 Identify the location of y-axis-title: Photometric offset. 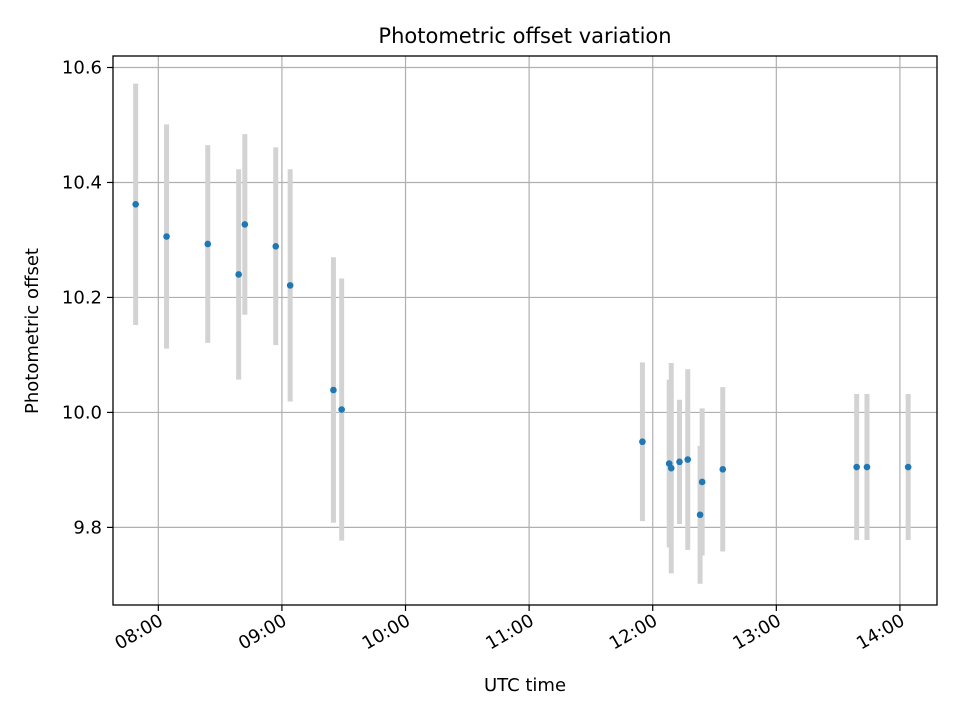
(32, 331).